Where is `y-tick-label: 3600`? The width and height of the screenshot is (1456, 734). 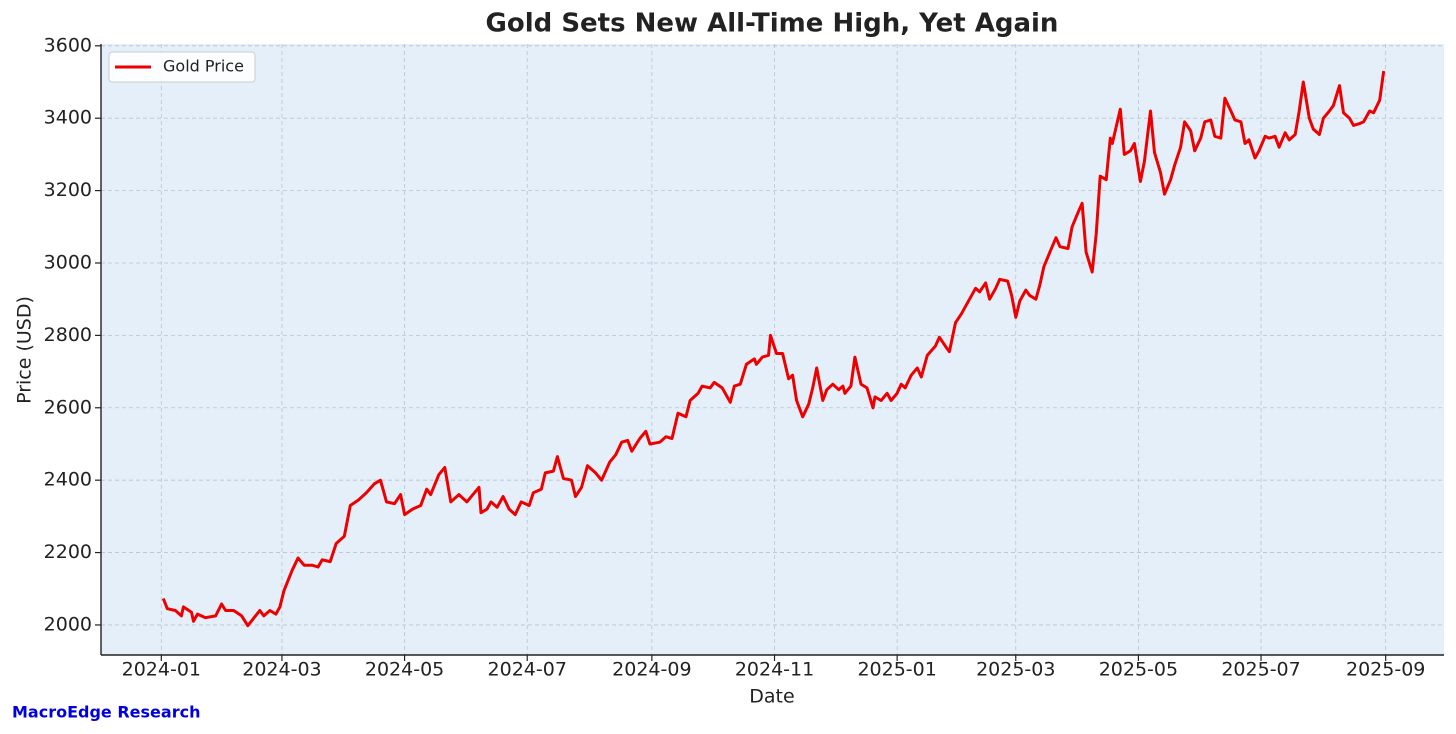 y-tick-label: 3600 is located at coordinates (68, 45).